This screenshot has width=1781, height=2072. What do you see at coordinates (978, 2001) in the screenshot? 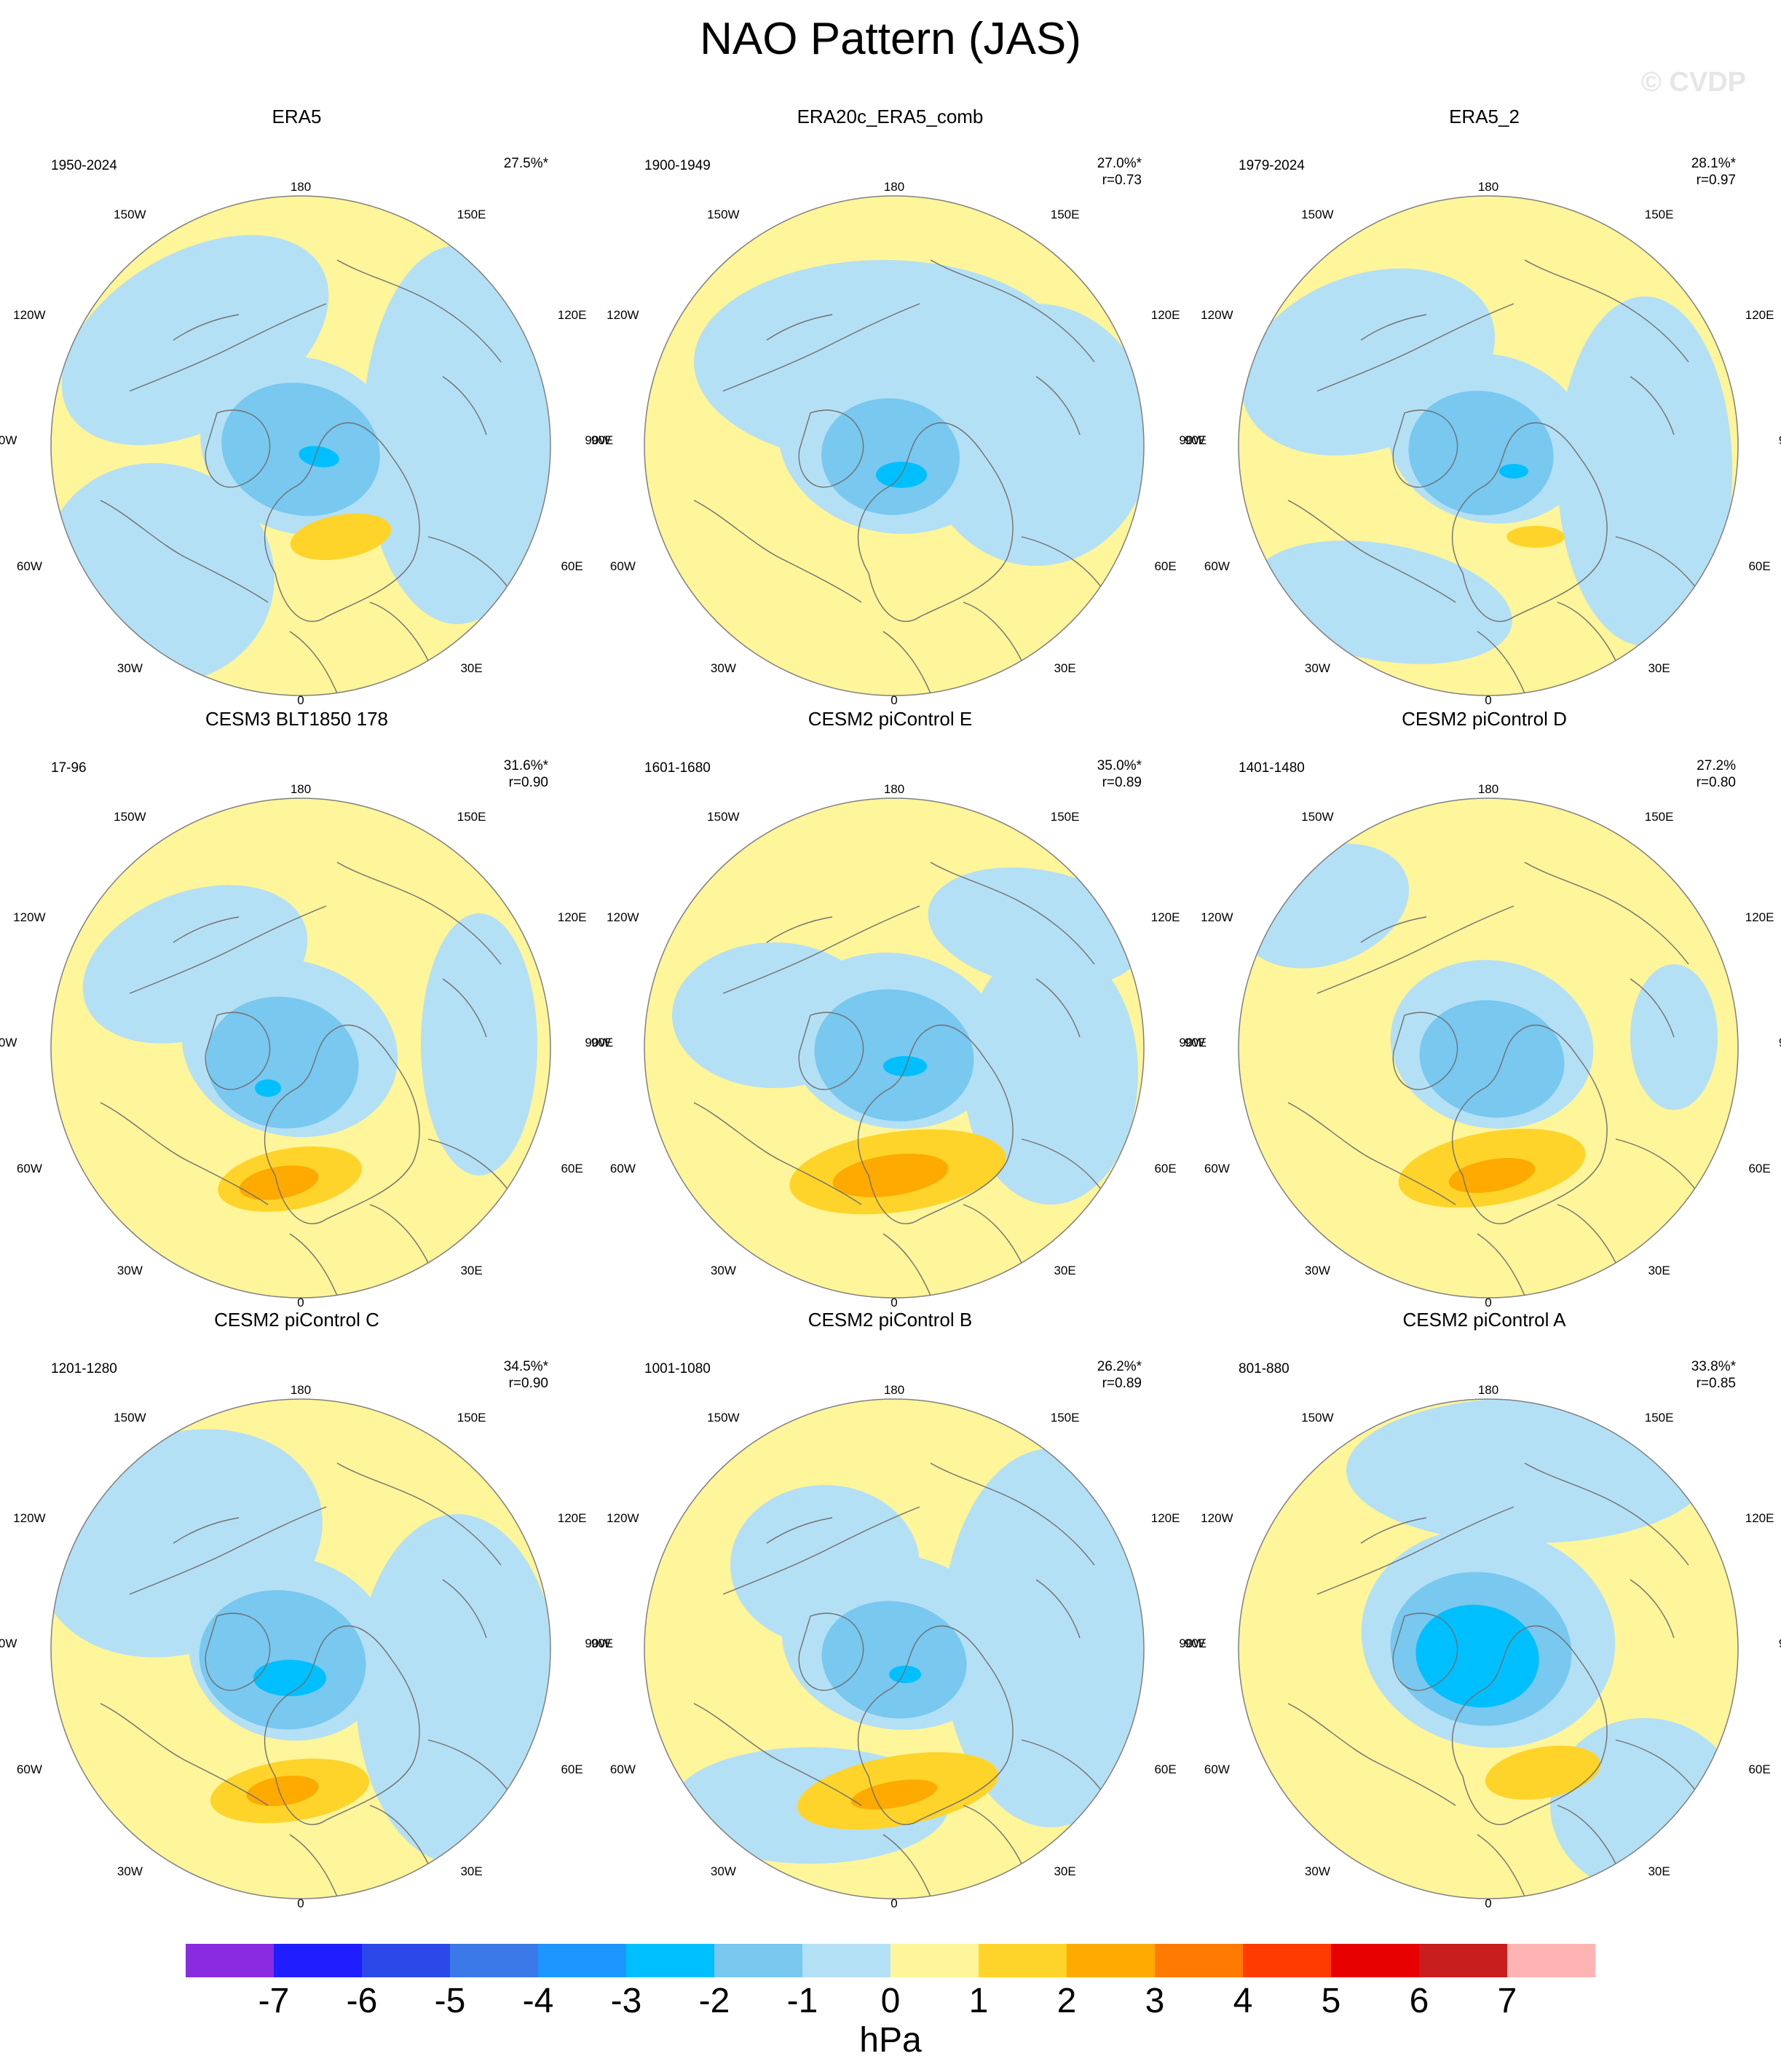
I see `colorbar-tick-label: 1` at bounding box center [978, 2001].